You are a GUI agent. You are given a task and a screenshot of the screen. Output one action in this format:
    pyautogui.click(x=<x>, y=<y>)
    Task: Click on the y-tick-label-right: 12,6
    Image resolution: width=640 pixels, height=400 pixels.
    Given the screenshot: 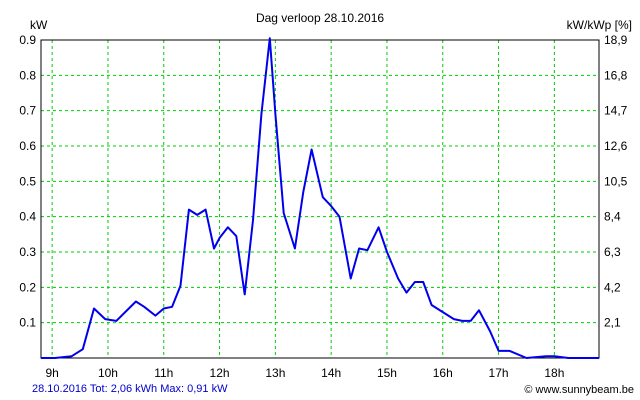 What is the action you would take?
    pyautogui.click(x=616, y=146)
    